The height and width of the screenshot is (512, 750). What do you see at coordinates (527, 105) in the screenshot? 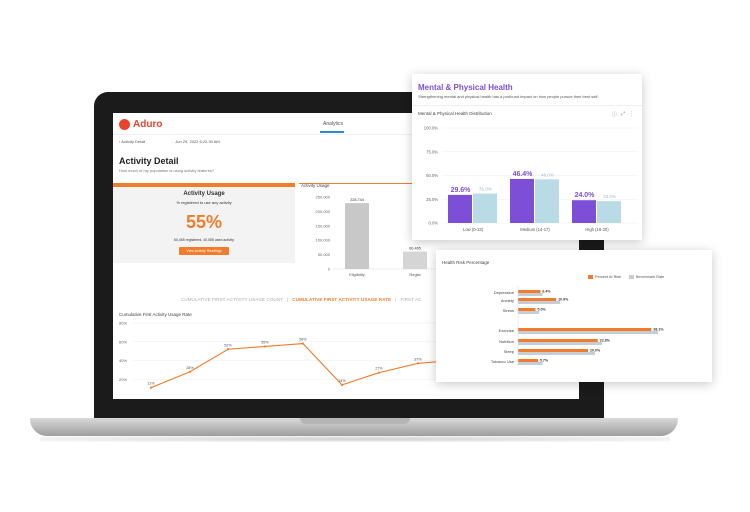
I see `divider` at bounding box center [527, 105].